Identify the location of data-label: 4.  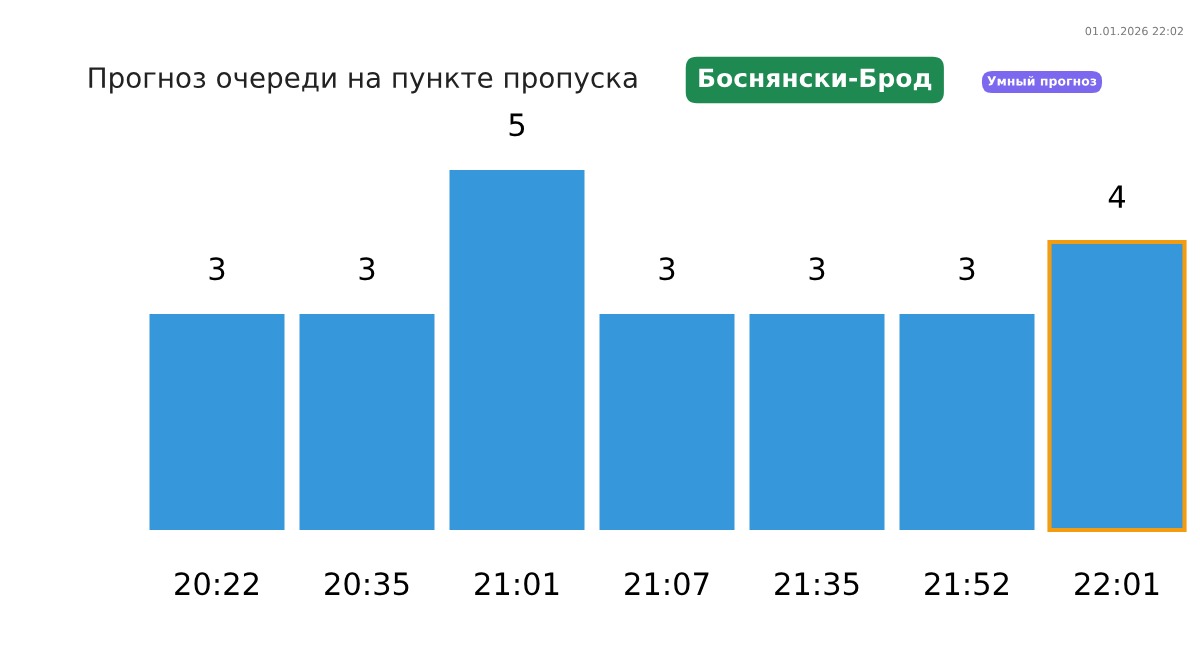
(1117, 196).